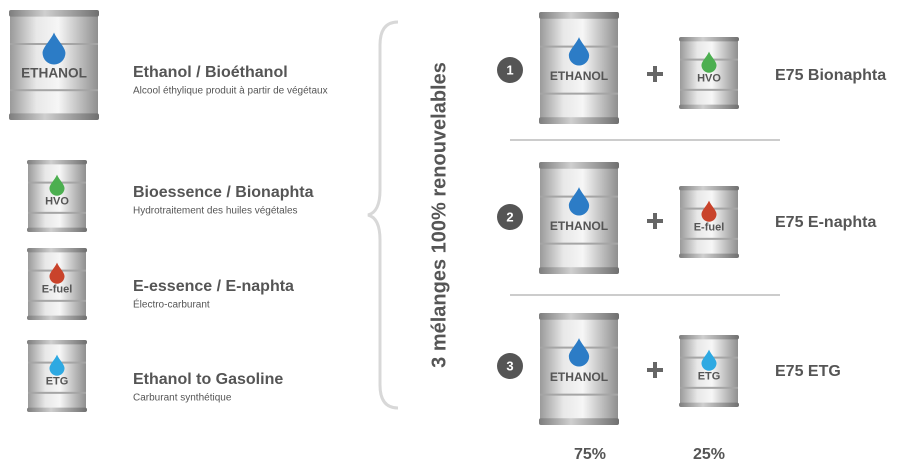 This screenshot has width=904, height=467. What do you see at coordinates (825, 222) in the screenshot?
I see `mix-result: E75 E-naphta` at bounding box center [825, 222].